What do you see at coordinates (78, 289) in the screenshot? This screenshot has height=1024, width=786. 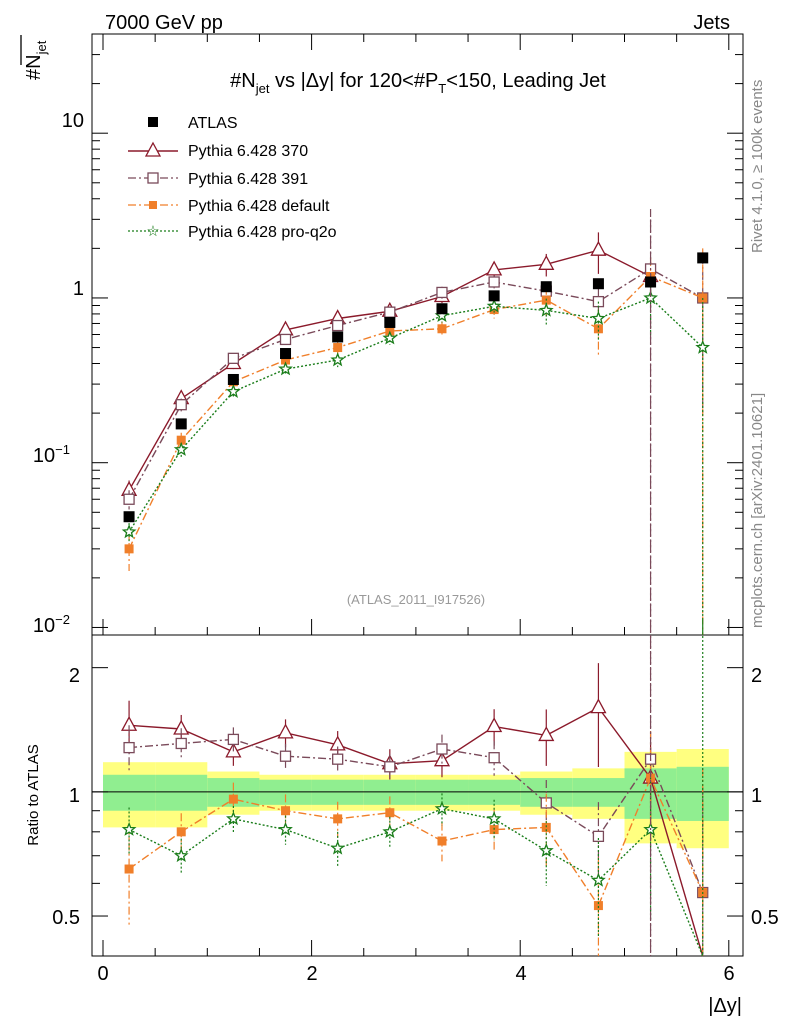 I see `ytick-label-1e0: 1` at bounding box center [78, 289].